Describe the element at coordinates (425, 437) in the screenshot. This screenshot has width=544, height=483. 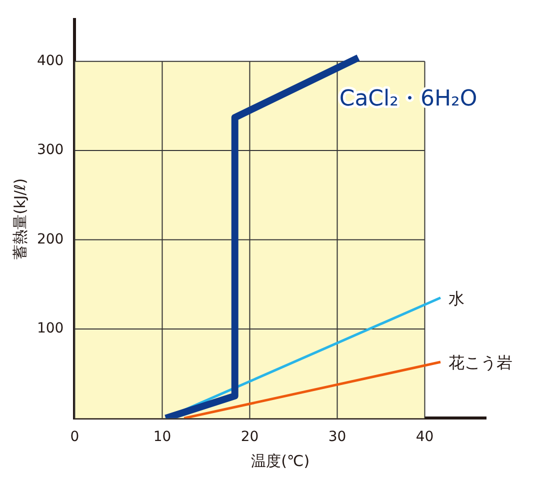
I see `x-tick-label: 40` at that location.